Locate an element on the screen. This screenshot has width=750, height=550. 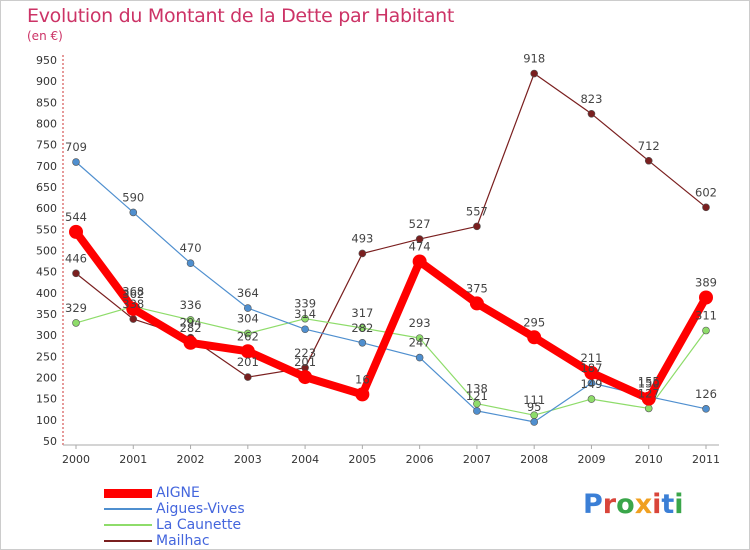
data-label: 150 is located at coordinates (649, 384).